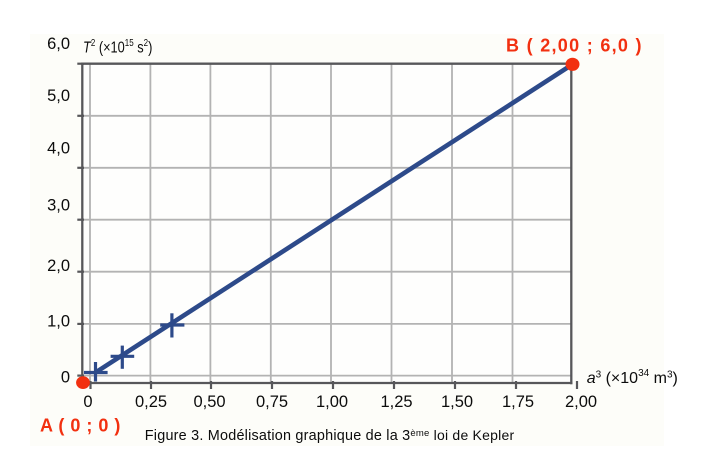 The width and height of the screenshot is (704, 470). I want to click on svg-text: 1,50, so click(457, 402).